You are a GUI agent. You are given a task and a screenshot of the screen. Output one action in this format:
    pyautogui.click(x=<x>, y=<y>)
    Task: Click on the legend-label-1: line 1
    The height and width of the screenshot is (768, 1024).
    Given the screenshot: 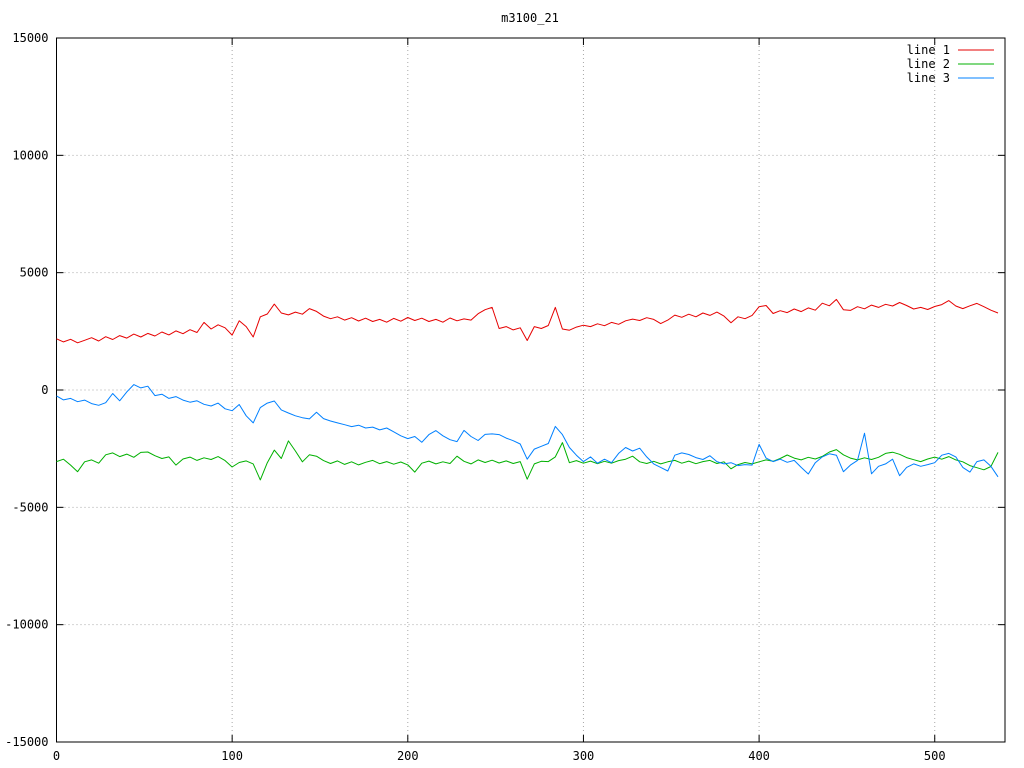 What is the action you would take?
    pyautogui.click(x=928, y=50)
    